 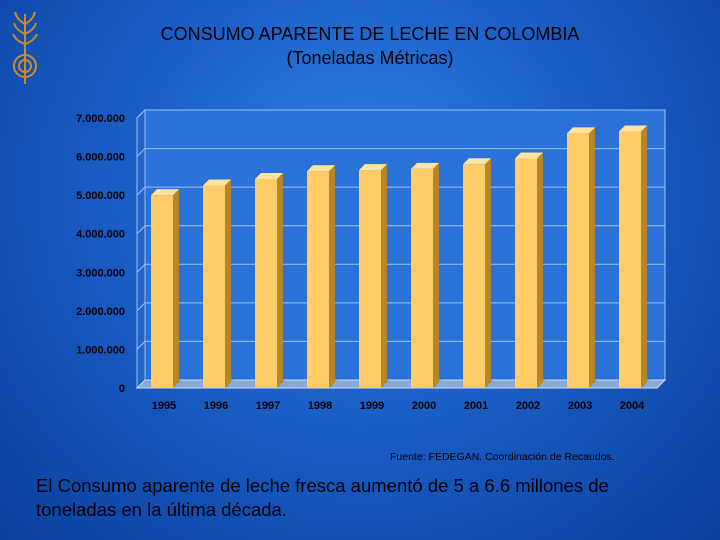 I want to click on y-tick-label: 5.000.000, so click(x=100, y=196).